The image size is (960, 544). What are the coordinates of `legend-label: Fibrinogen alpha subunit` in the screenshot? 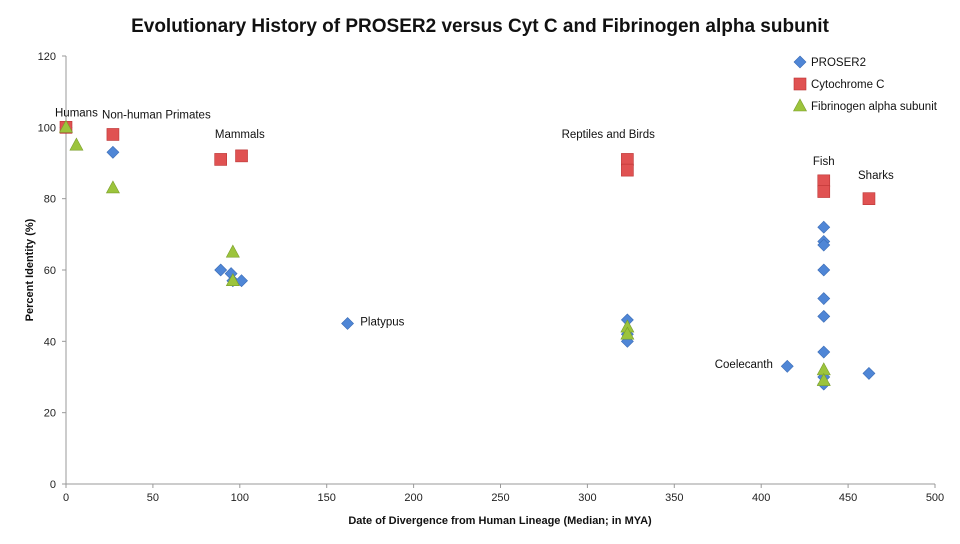 It's located at (874, 107).